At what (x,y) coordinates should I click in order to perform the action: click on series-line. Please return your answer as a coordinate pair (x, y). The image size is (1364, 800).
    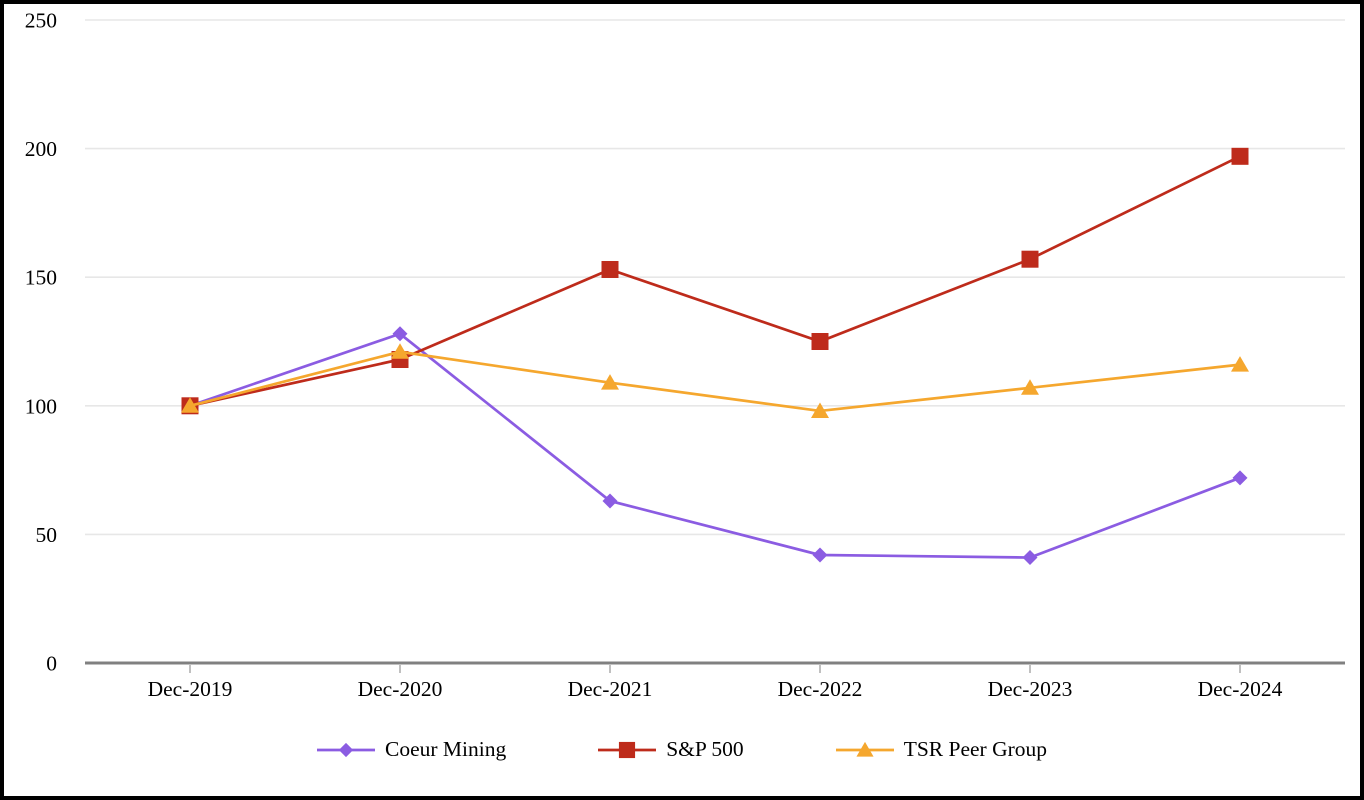
    Looking at the image, I should click on (715, 381).